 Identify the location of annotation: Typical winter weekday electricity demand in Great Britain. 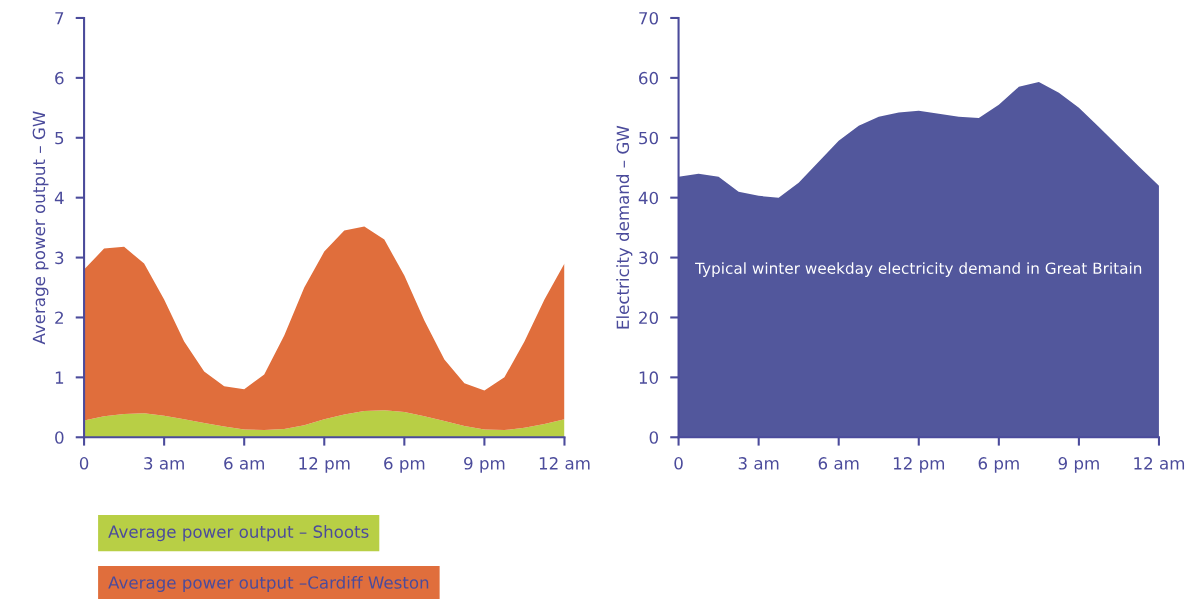
(918, 269).